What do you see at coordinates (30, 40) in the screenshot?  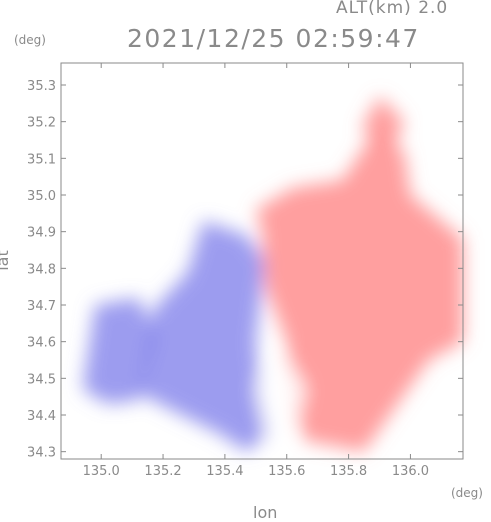 I see `y-axis-unit: (deg)` at bounding box center [30, 40].